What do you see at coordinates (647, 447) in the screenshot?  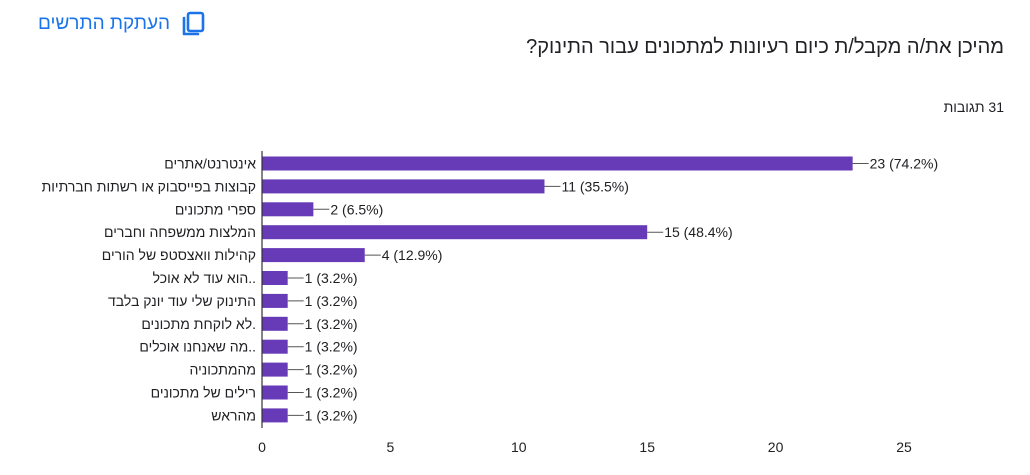 I see `x-tick-label: 15` at bounding box center [647, 447].